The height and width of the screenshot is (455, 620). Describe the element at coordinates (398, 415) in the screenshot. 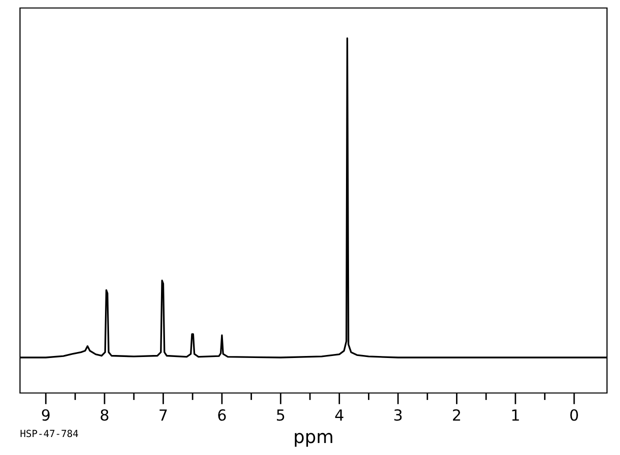

I see `x-tick-label: 3` at that location.